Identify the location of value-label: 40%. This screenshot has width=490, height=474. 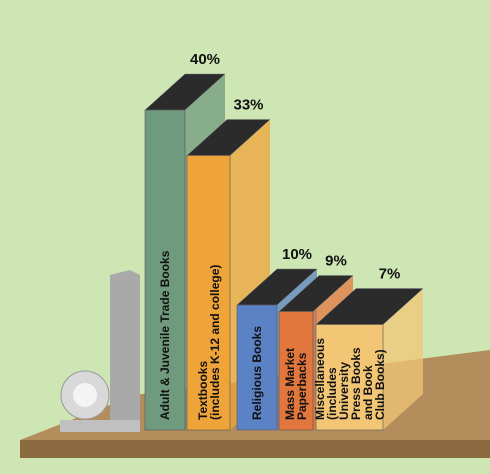
(205, 59).